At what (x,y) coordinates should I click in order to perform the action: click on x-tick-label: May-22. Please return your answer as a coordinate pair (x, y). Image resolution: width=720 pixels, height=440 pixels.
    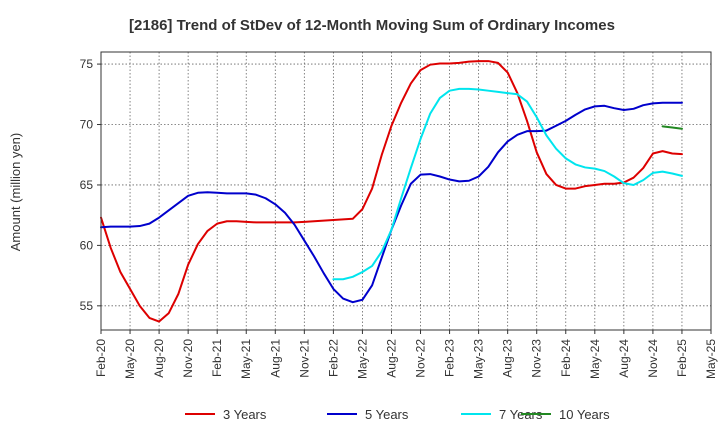
    Looking at the image, I should click on (362, 359).